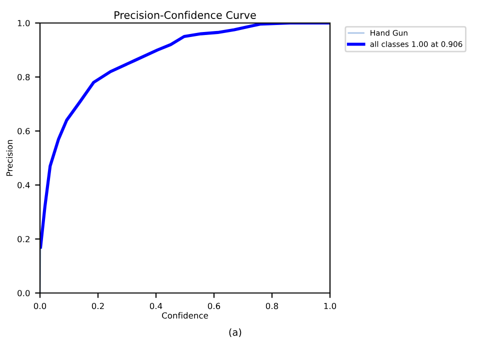  I want to click on y-axis-title: Precision, so click(9, 158).